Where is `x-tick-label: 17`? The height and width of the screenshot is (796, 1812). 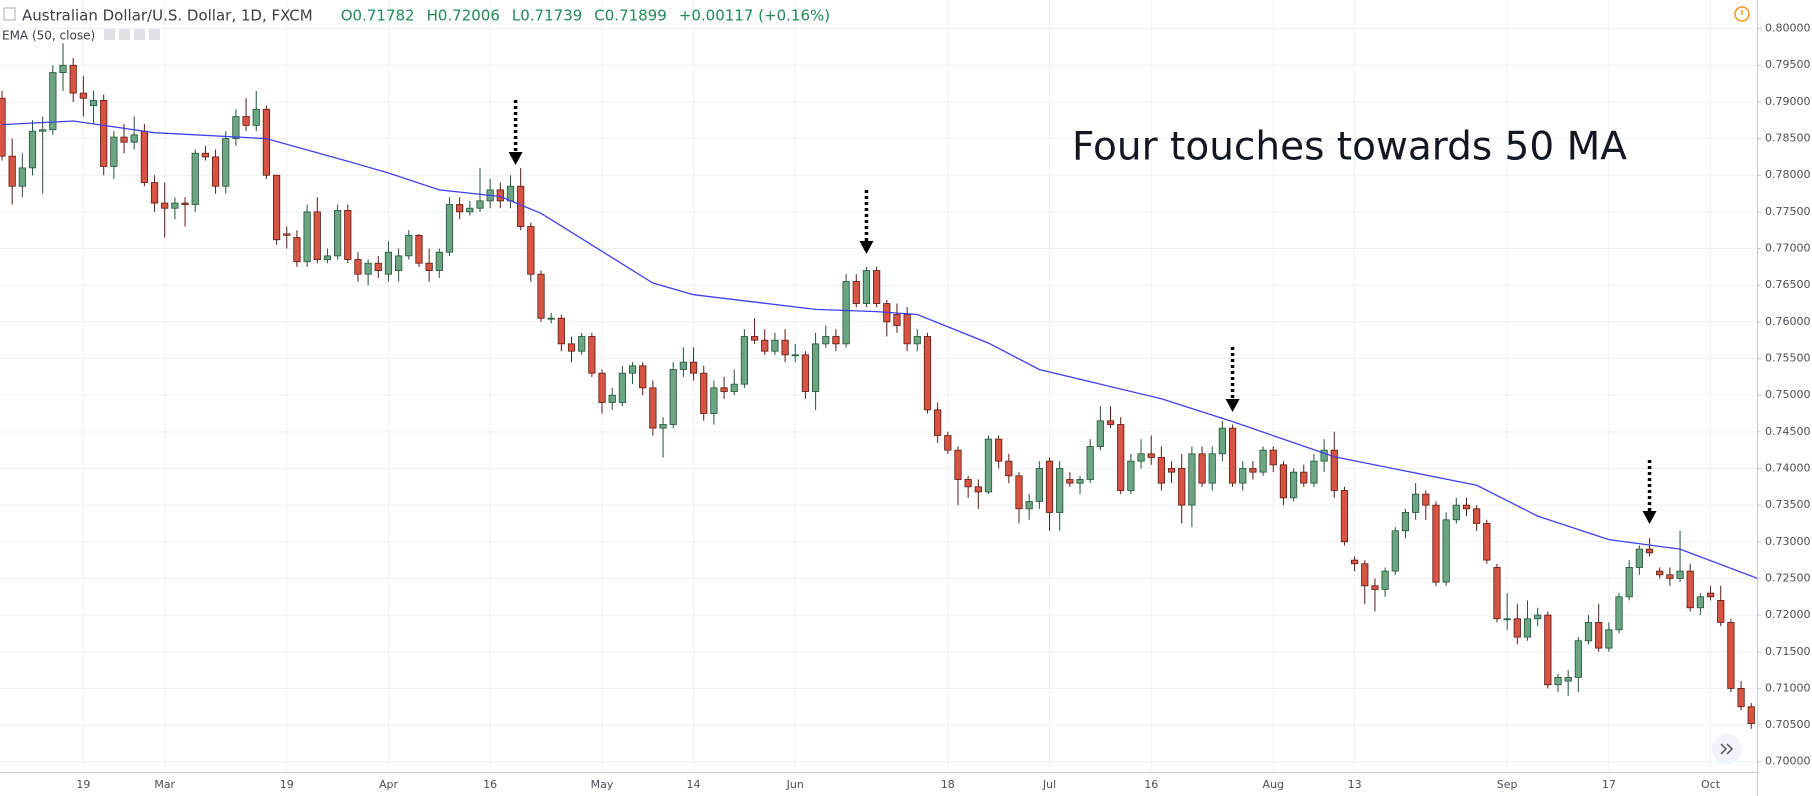
x-tick-label: 17 is located at coordinates (1609, 784).